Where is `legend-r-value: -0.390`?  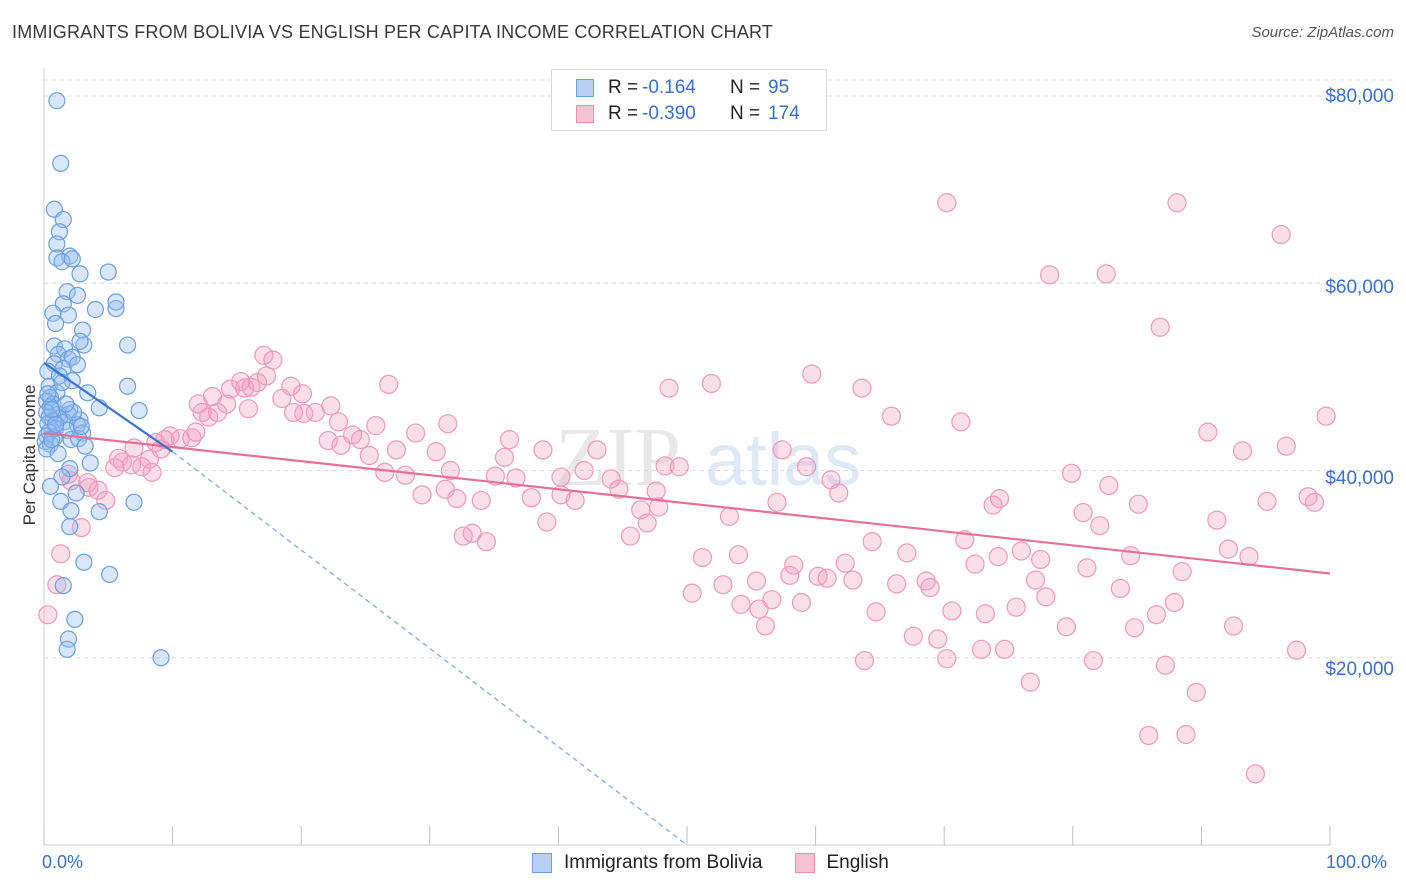 legend-r-value: -0.390 is located at coordinates (669, 113).